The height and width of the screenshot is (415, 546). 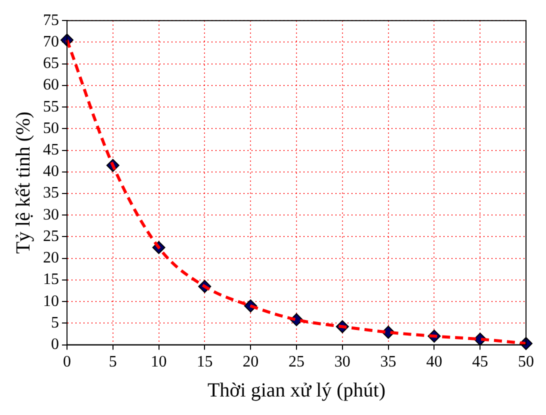 I want to click on y-tick-label: 15, so click(x=51, y=279).